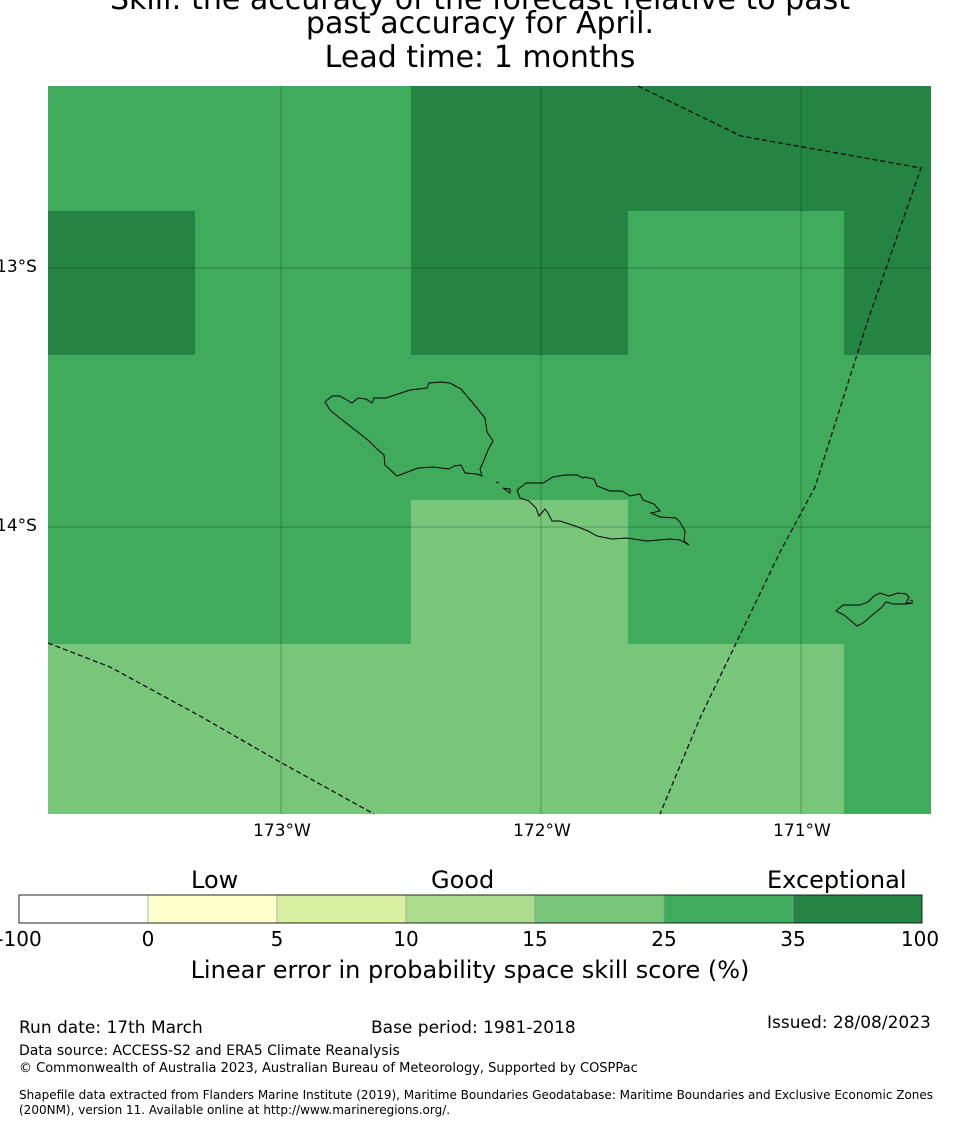 The height and width of the screenshot is (1125, 960). I want to click on legend-tick-label: 100, so click(920, 939).